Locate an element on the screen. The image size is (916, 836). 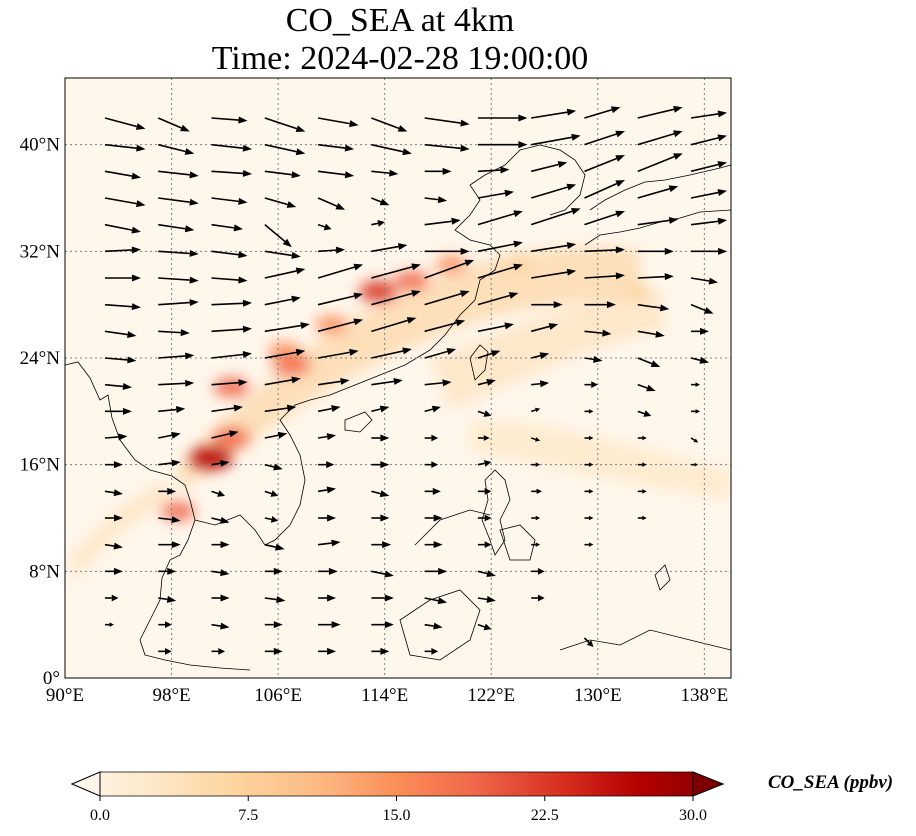
plot-title-line-2: Time: 2024-02-28 19:00:00 is located at coordinates (400, 58).